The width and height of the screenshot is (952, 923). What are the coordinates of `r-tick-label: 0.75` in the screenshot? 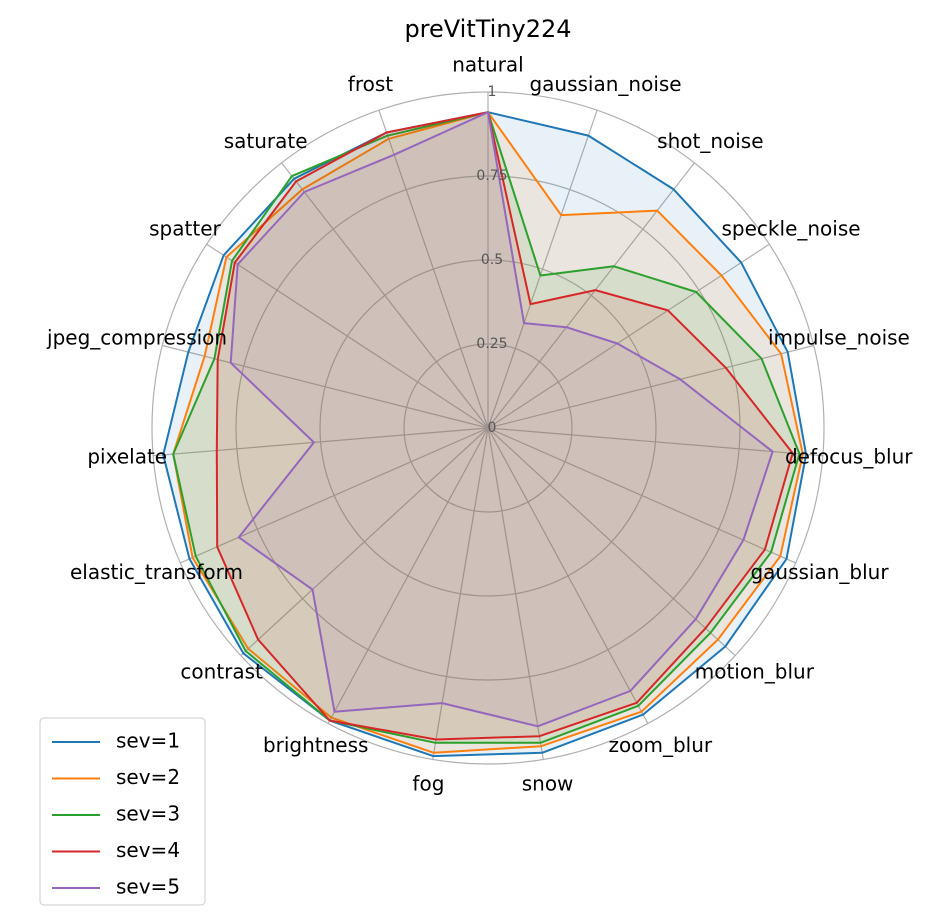 It's located at (491, 176).